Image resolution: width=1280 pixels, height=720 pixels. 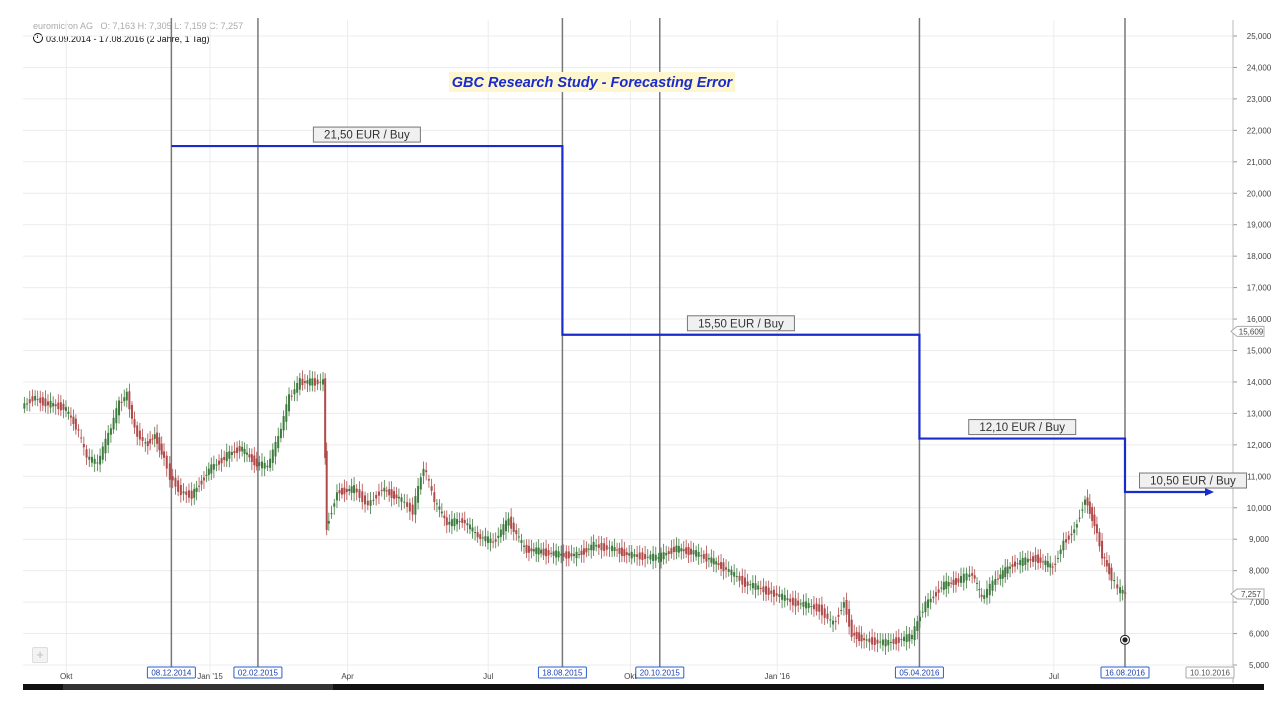 I want to click on add-indicator-button: +, so click(x=40, y=655).